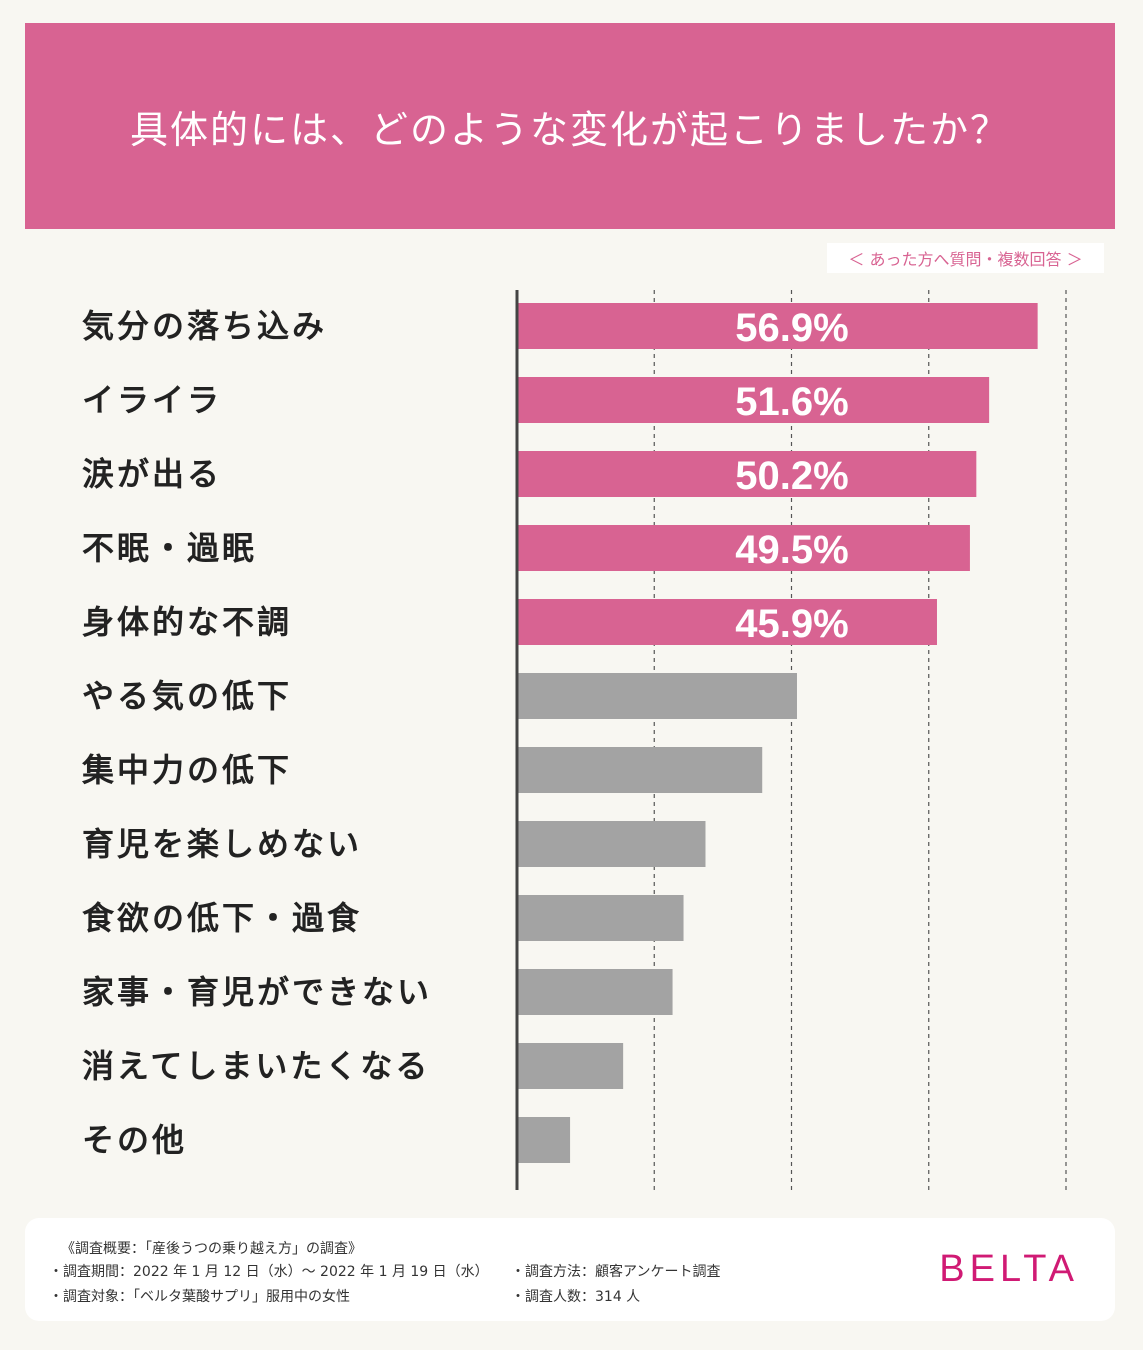  What do you see at coordinates (187, 622) in the screenshot?
I see `category-label: 身体的な不調` at bounding box center [187, 622].